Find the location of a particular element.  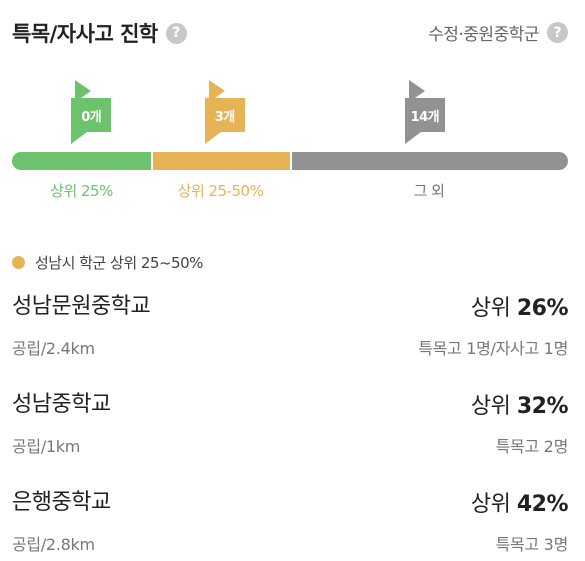

school-rank: 상위 32% is located at coordinates (519, 406).